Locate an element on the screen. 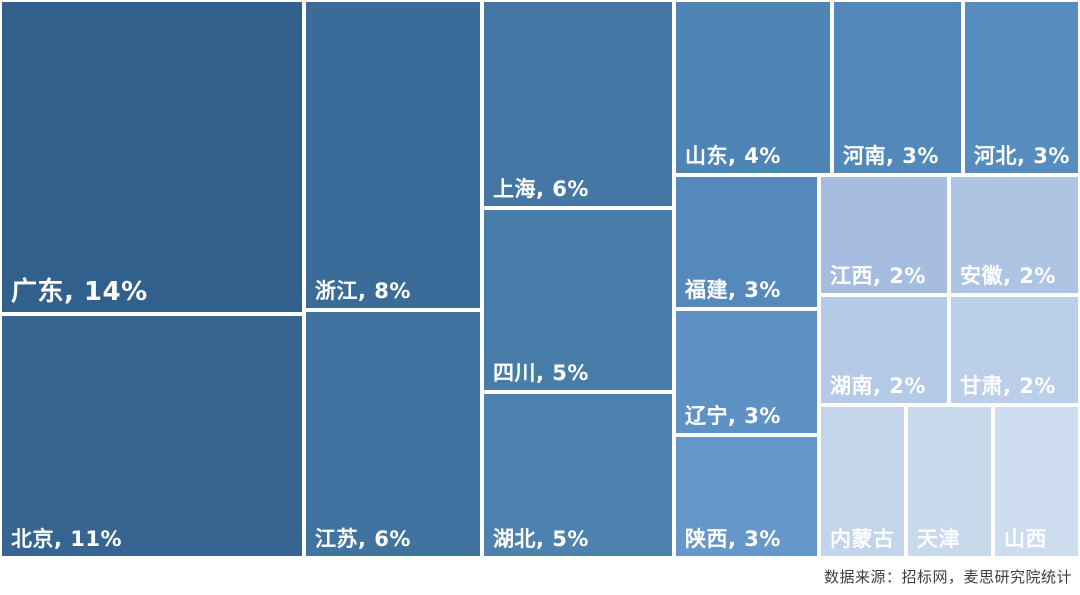  cell-label-hubei: 湖北, 5% is located at coordinates (541, 538).